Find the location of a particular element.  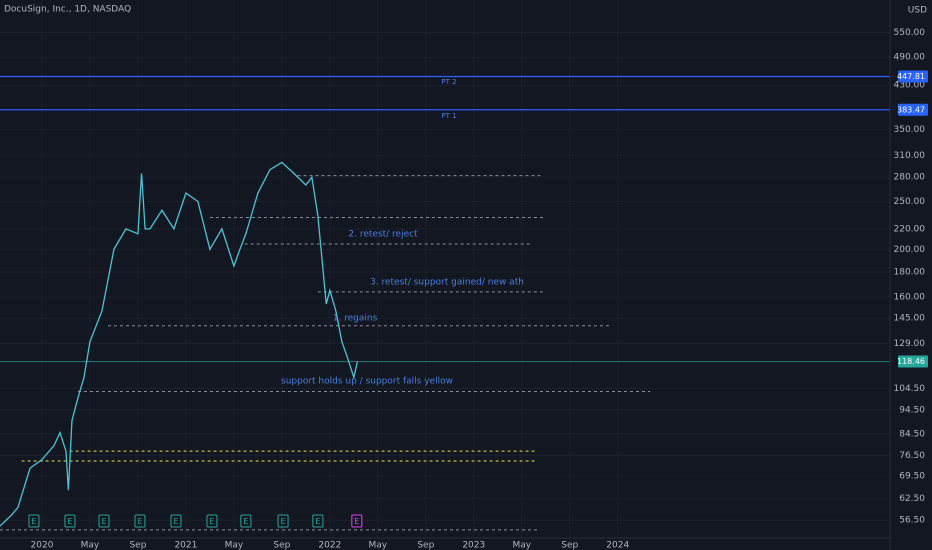

price-label: 118.46 is located at coordinates (911, 361).